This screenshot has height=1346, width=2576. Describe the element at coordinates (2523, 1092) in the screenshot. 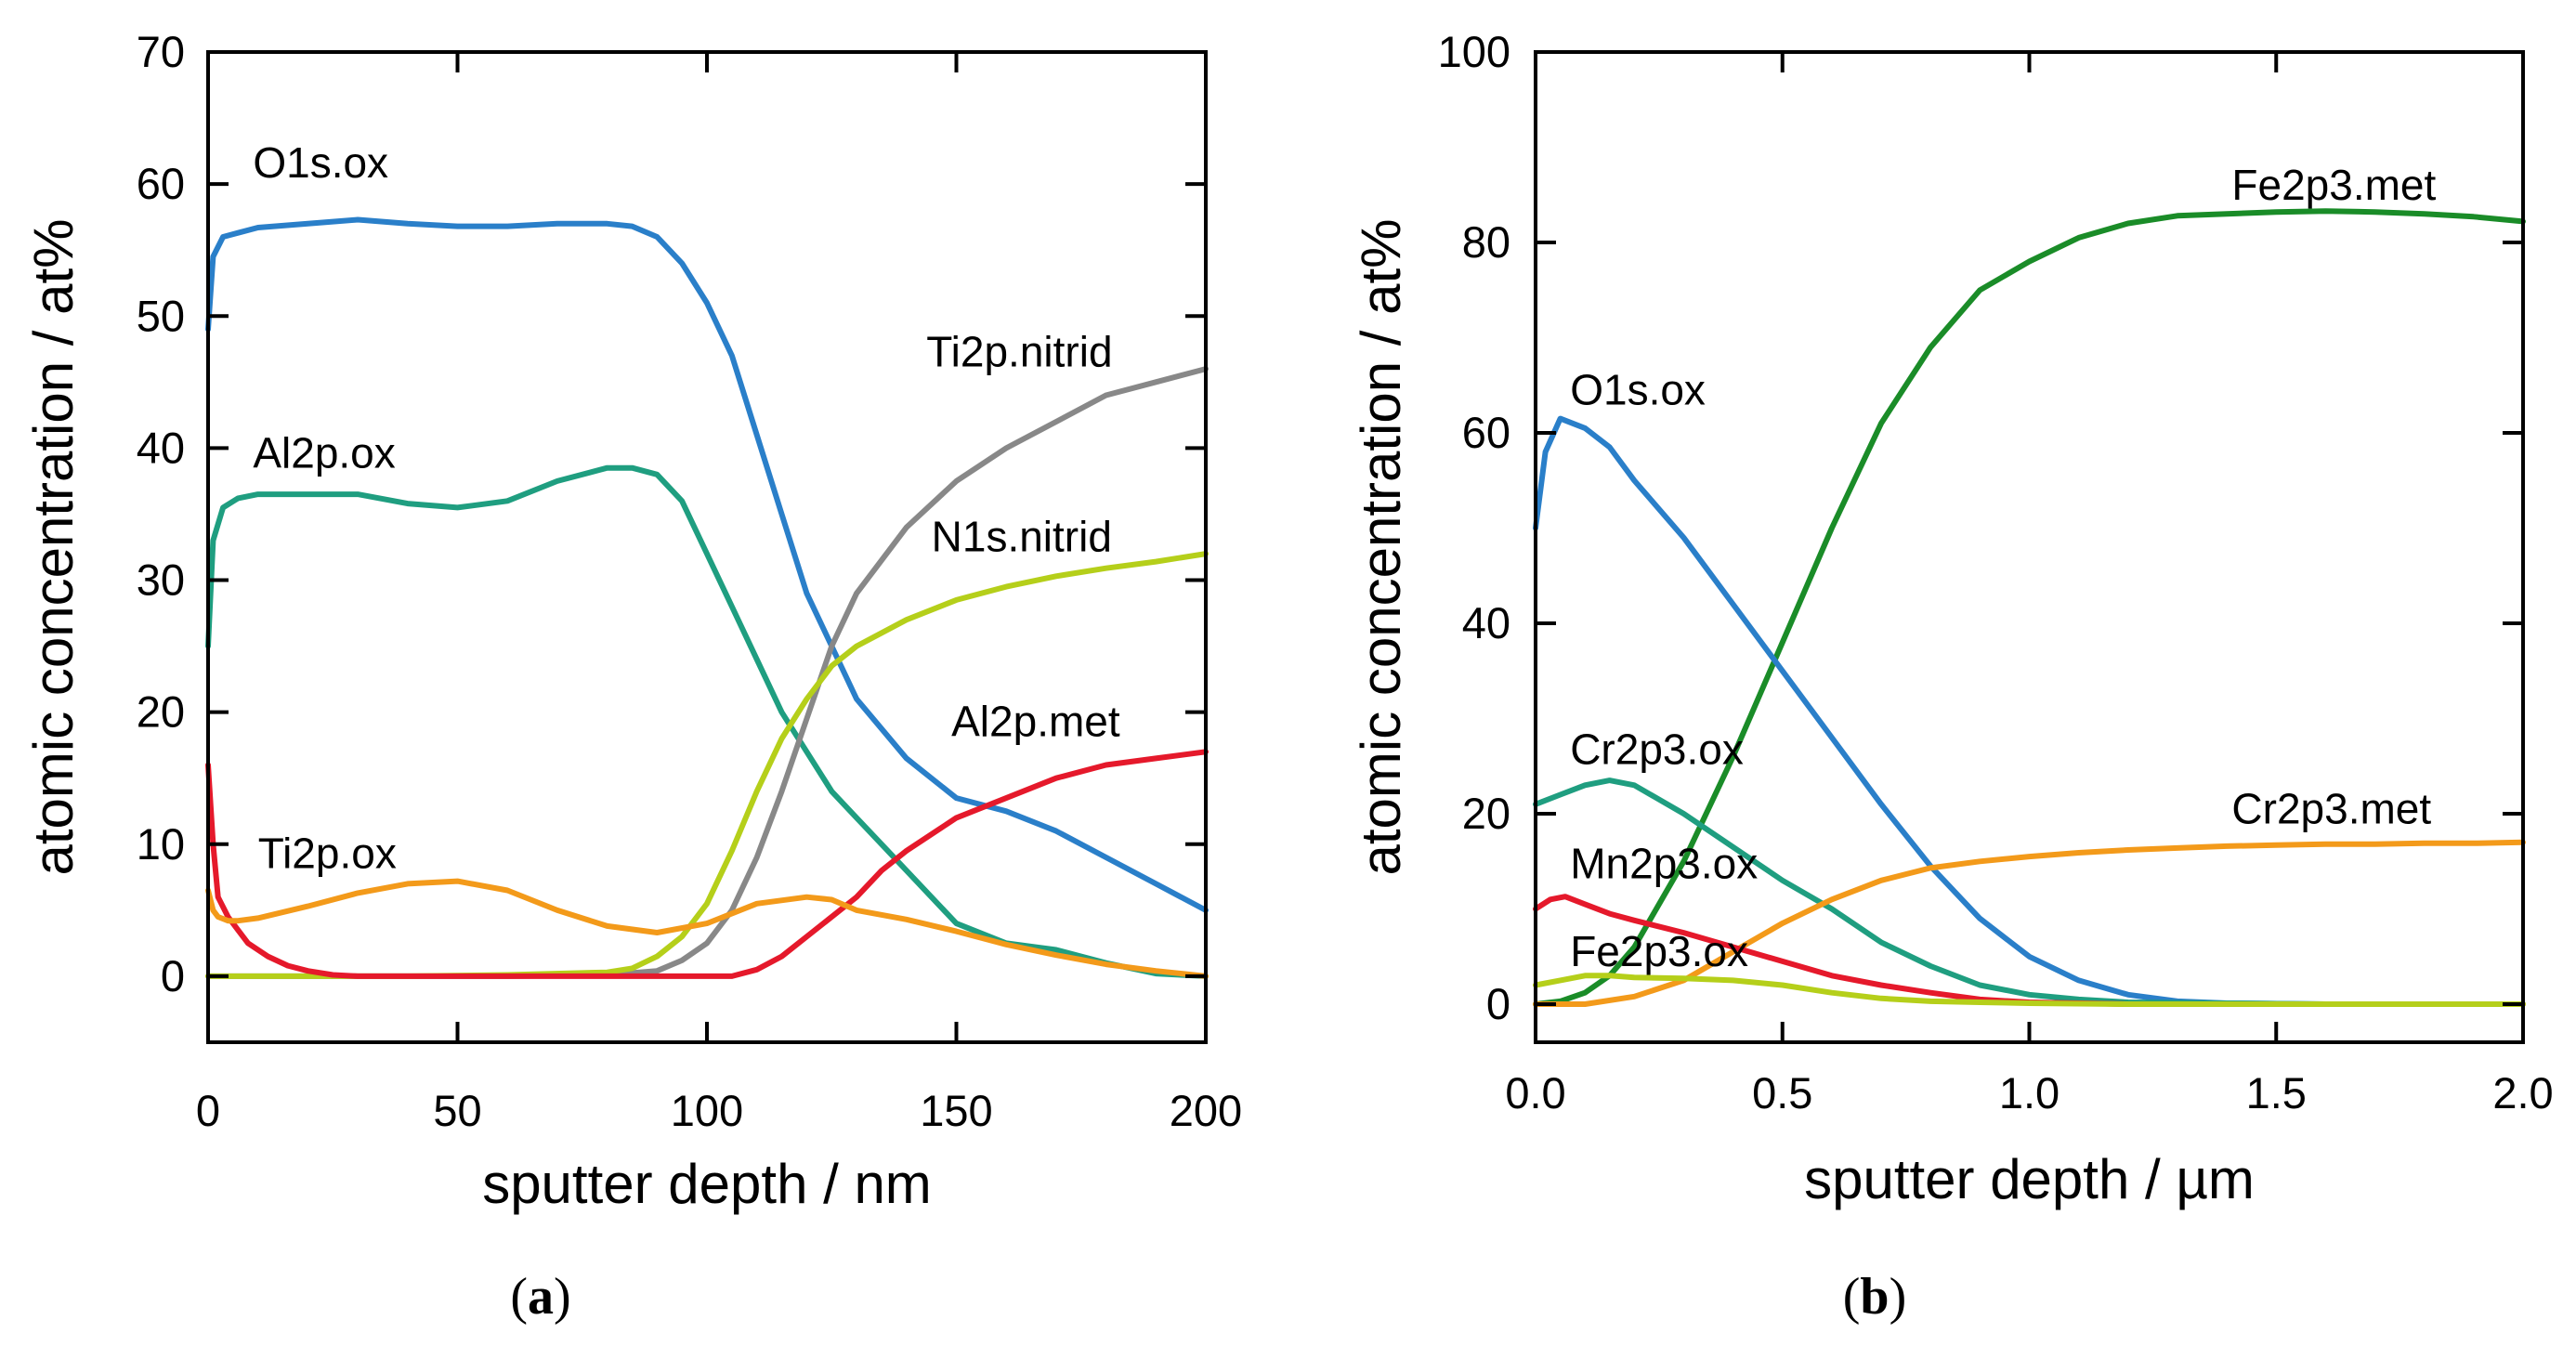

I see `chart-b-x-tick-label: 2.0` at that location.